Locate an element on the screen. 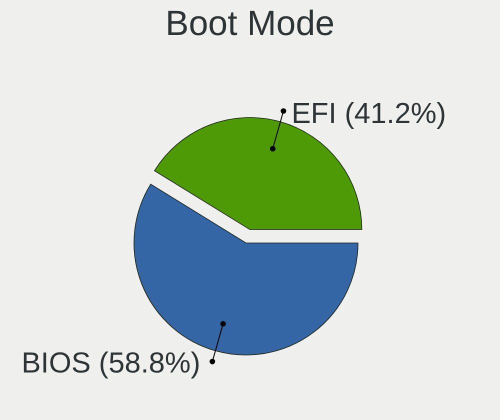 This screenshot has width=500, height=420. slice-label: BIOS (58.8%) is located at coordinates (110, 364).